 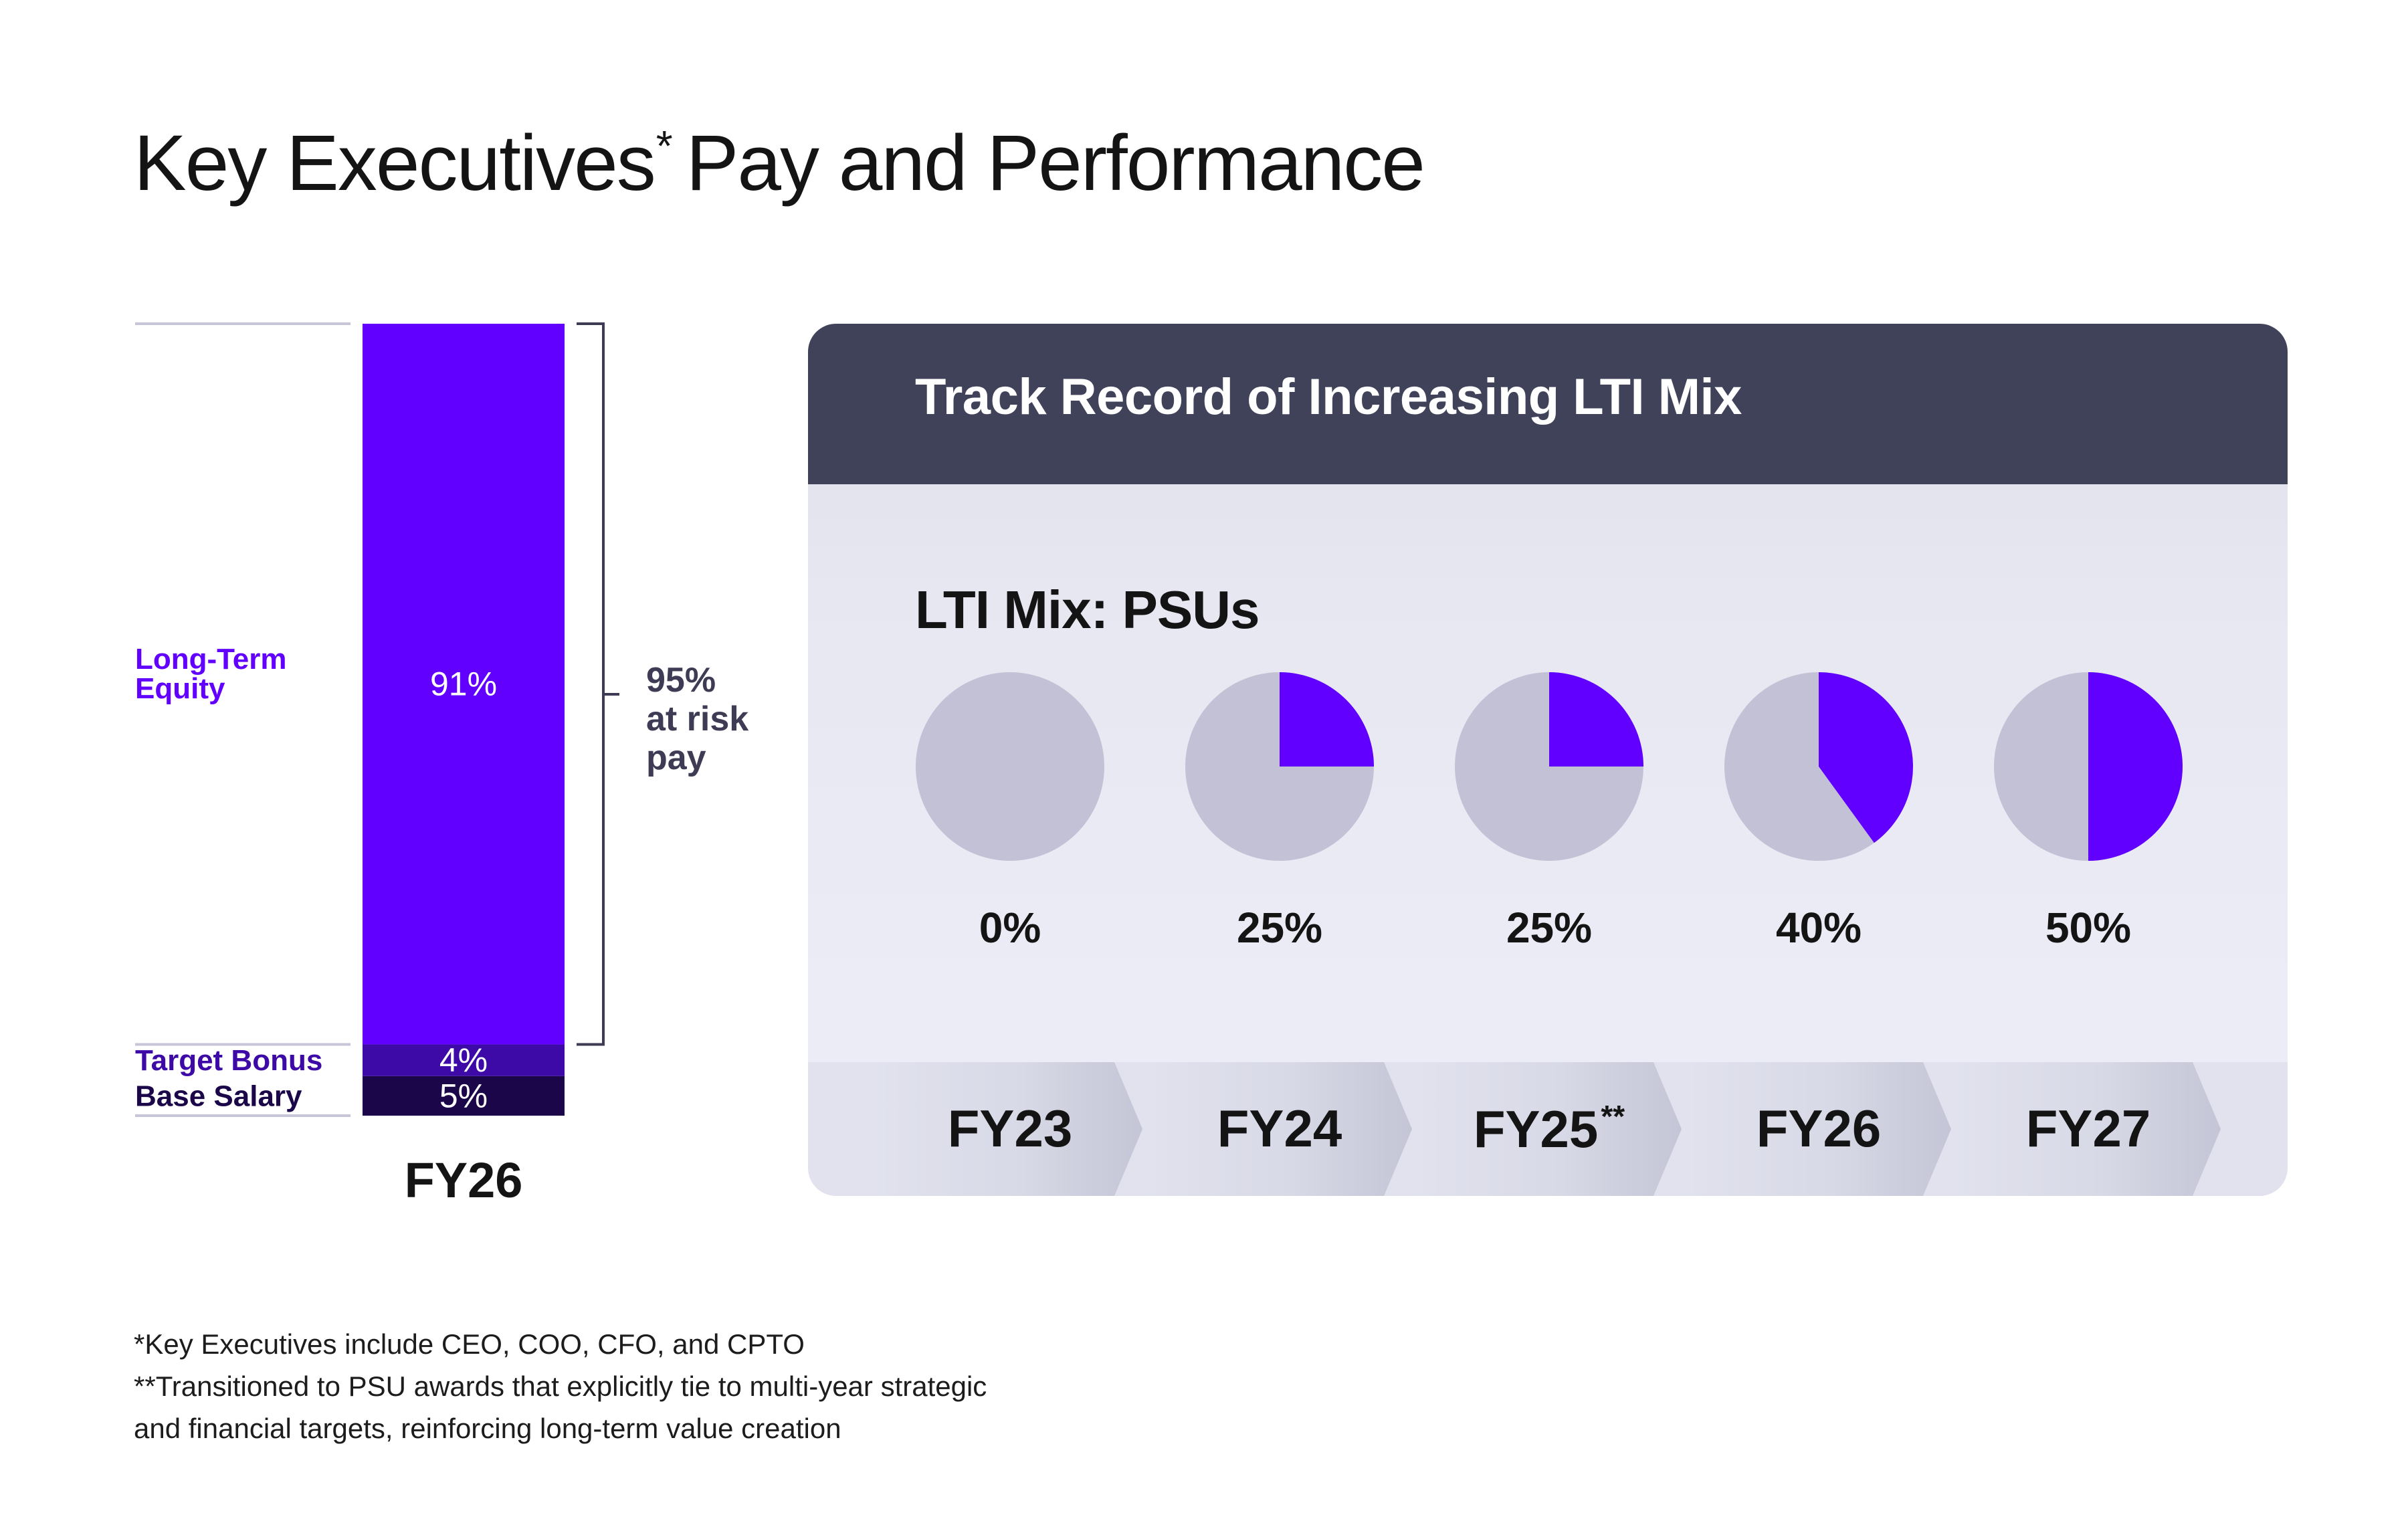 I want to click on pie-value-fy23: 0%, so click(x=1010, y=928).